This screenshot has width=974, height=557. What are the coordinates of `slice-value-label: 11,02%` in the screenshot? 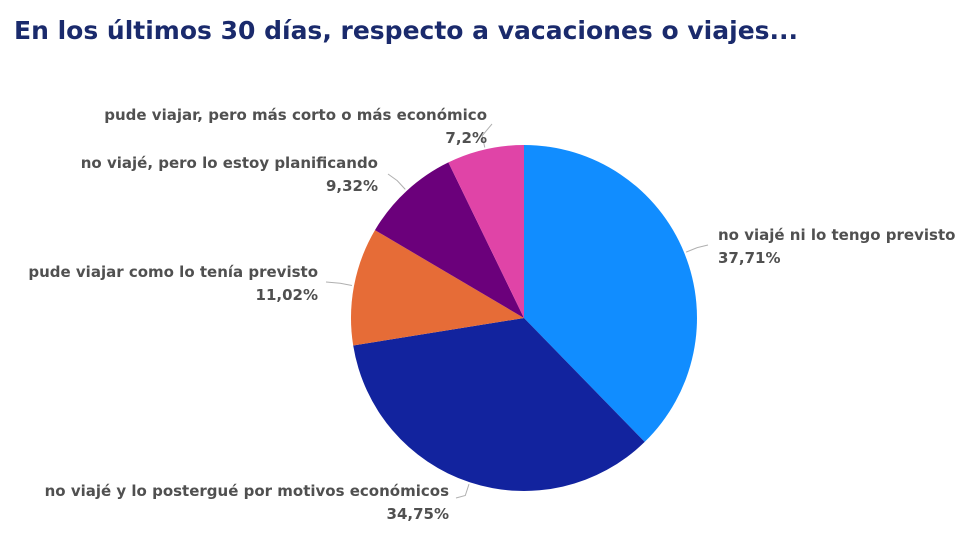 It's located at (287, 295).